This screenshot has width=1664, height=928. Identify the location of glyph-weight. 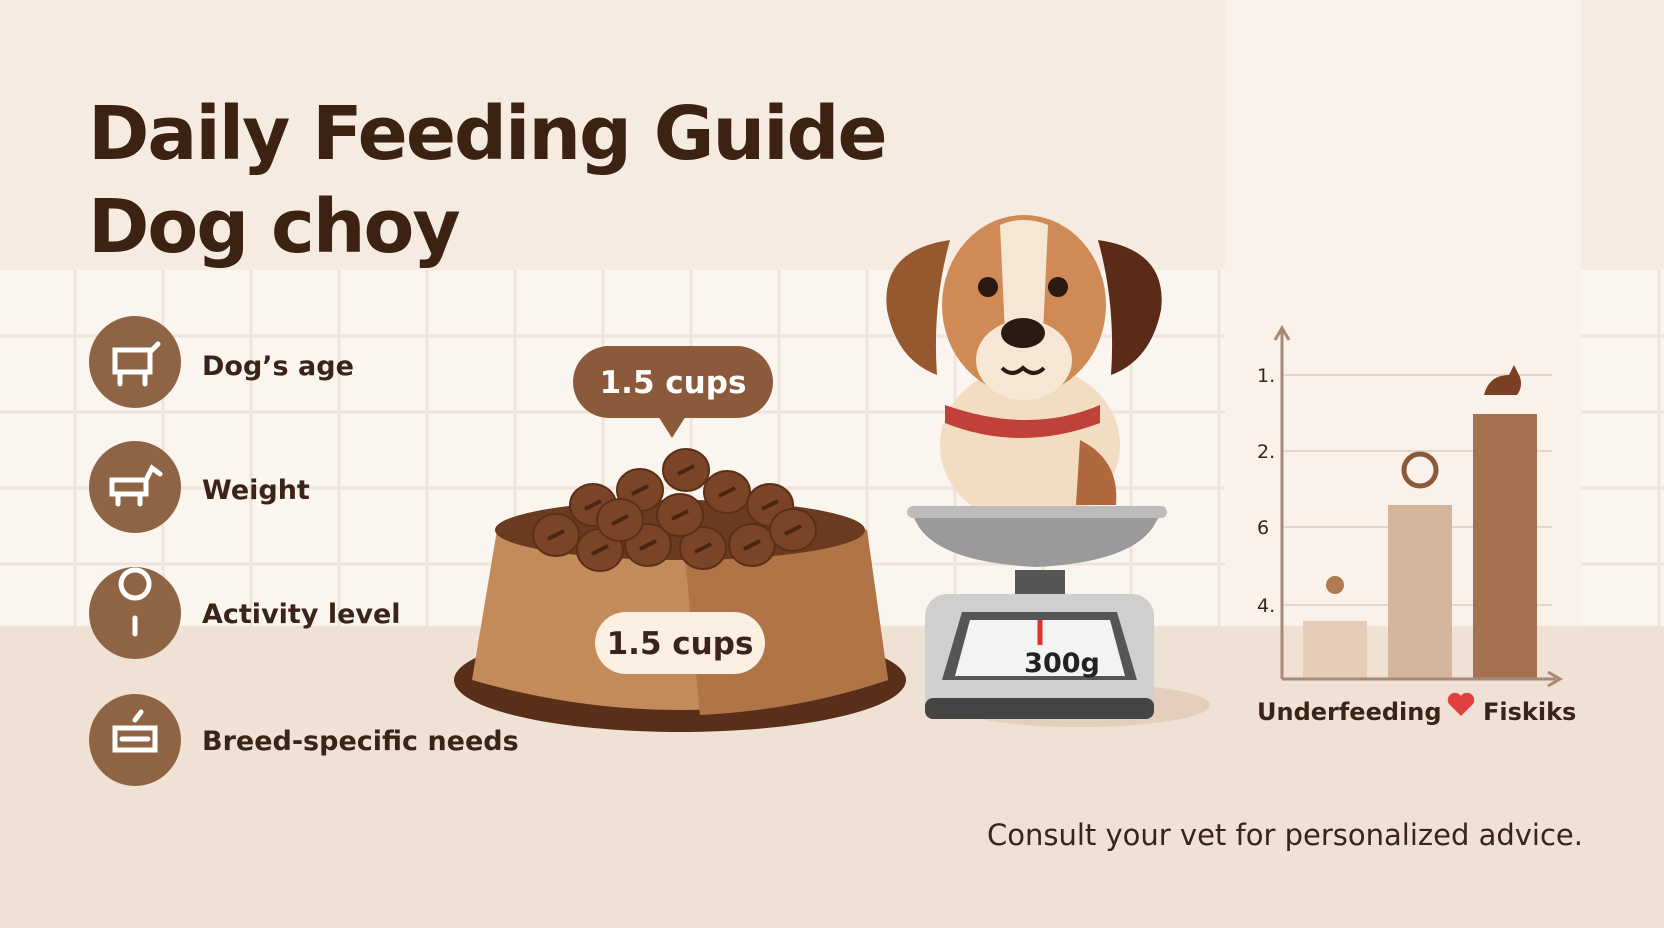
(136, 485).